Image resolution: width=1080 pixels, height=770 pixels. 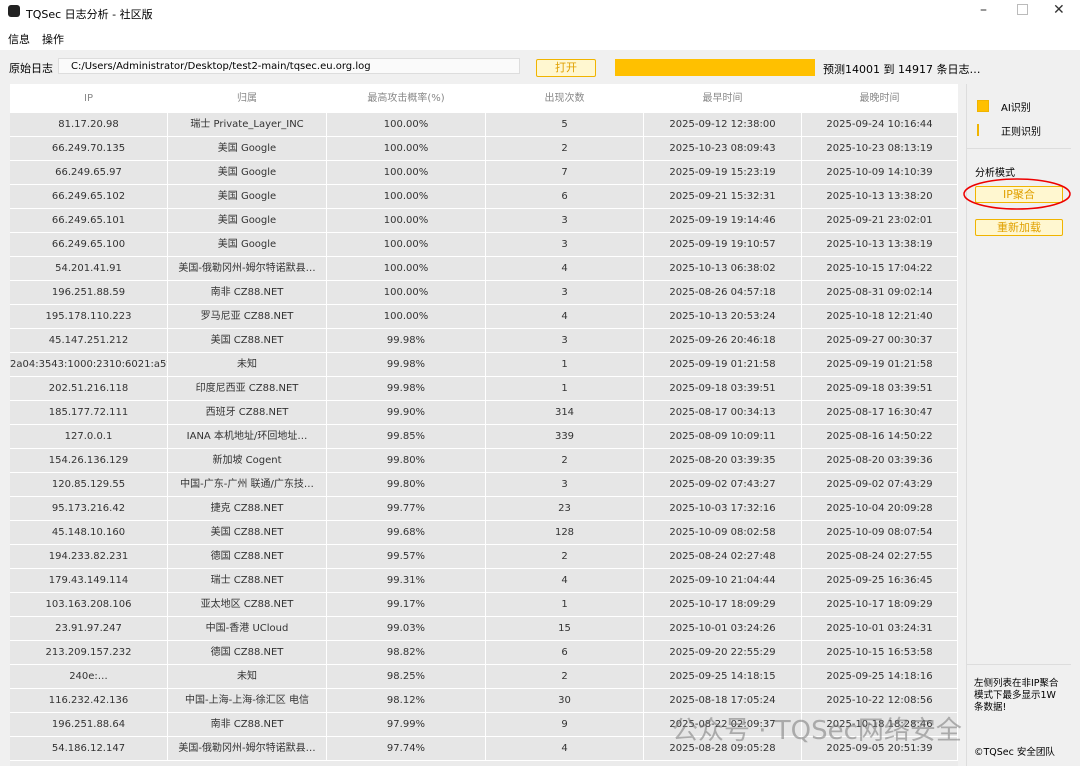 I want to click on table-cell: 97.74%, so click(x=406, y=749).